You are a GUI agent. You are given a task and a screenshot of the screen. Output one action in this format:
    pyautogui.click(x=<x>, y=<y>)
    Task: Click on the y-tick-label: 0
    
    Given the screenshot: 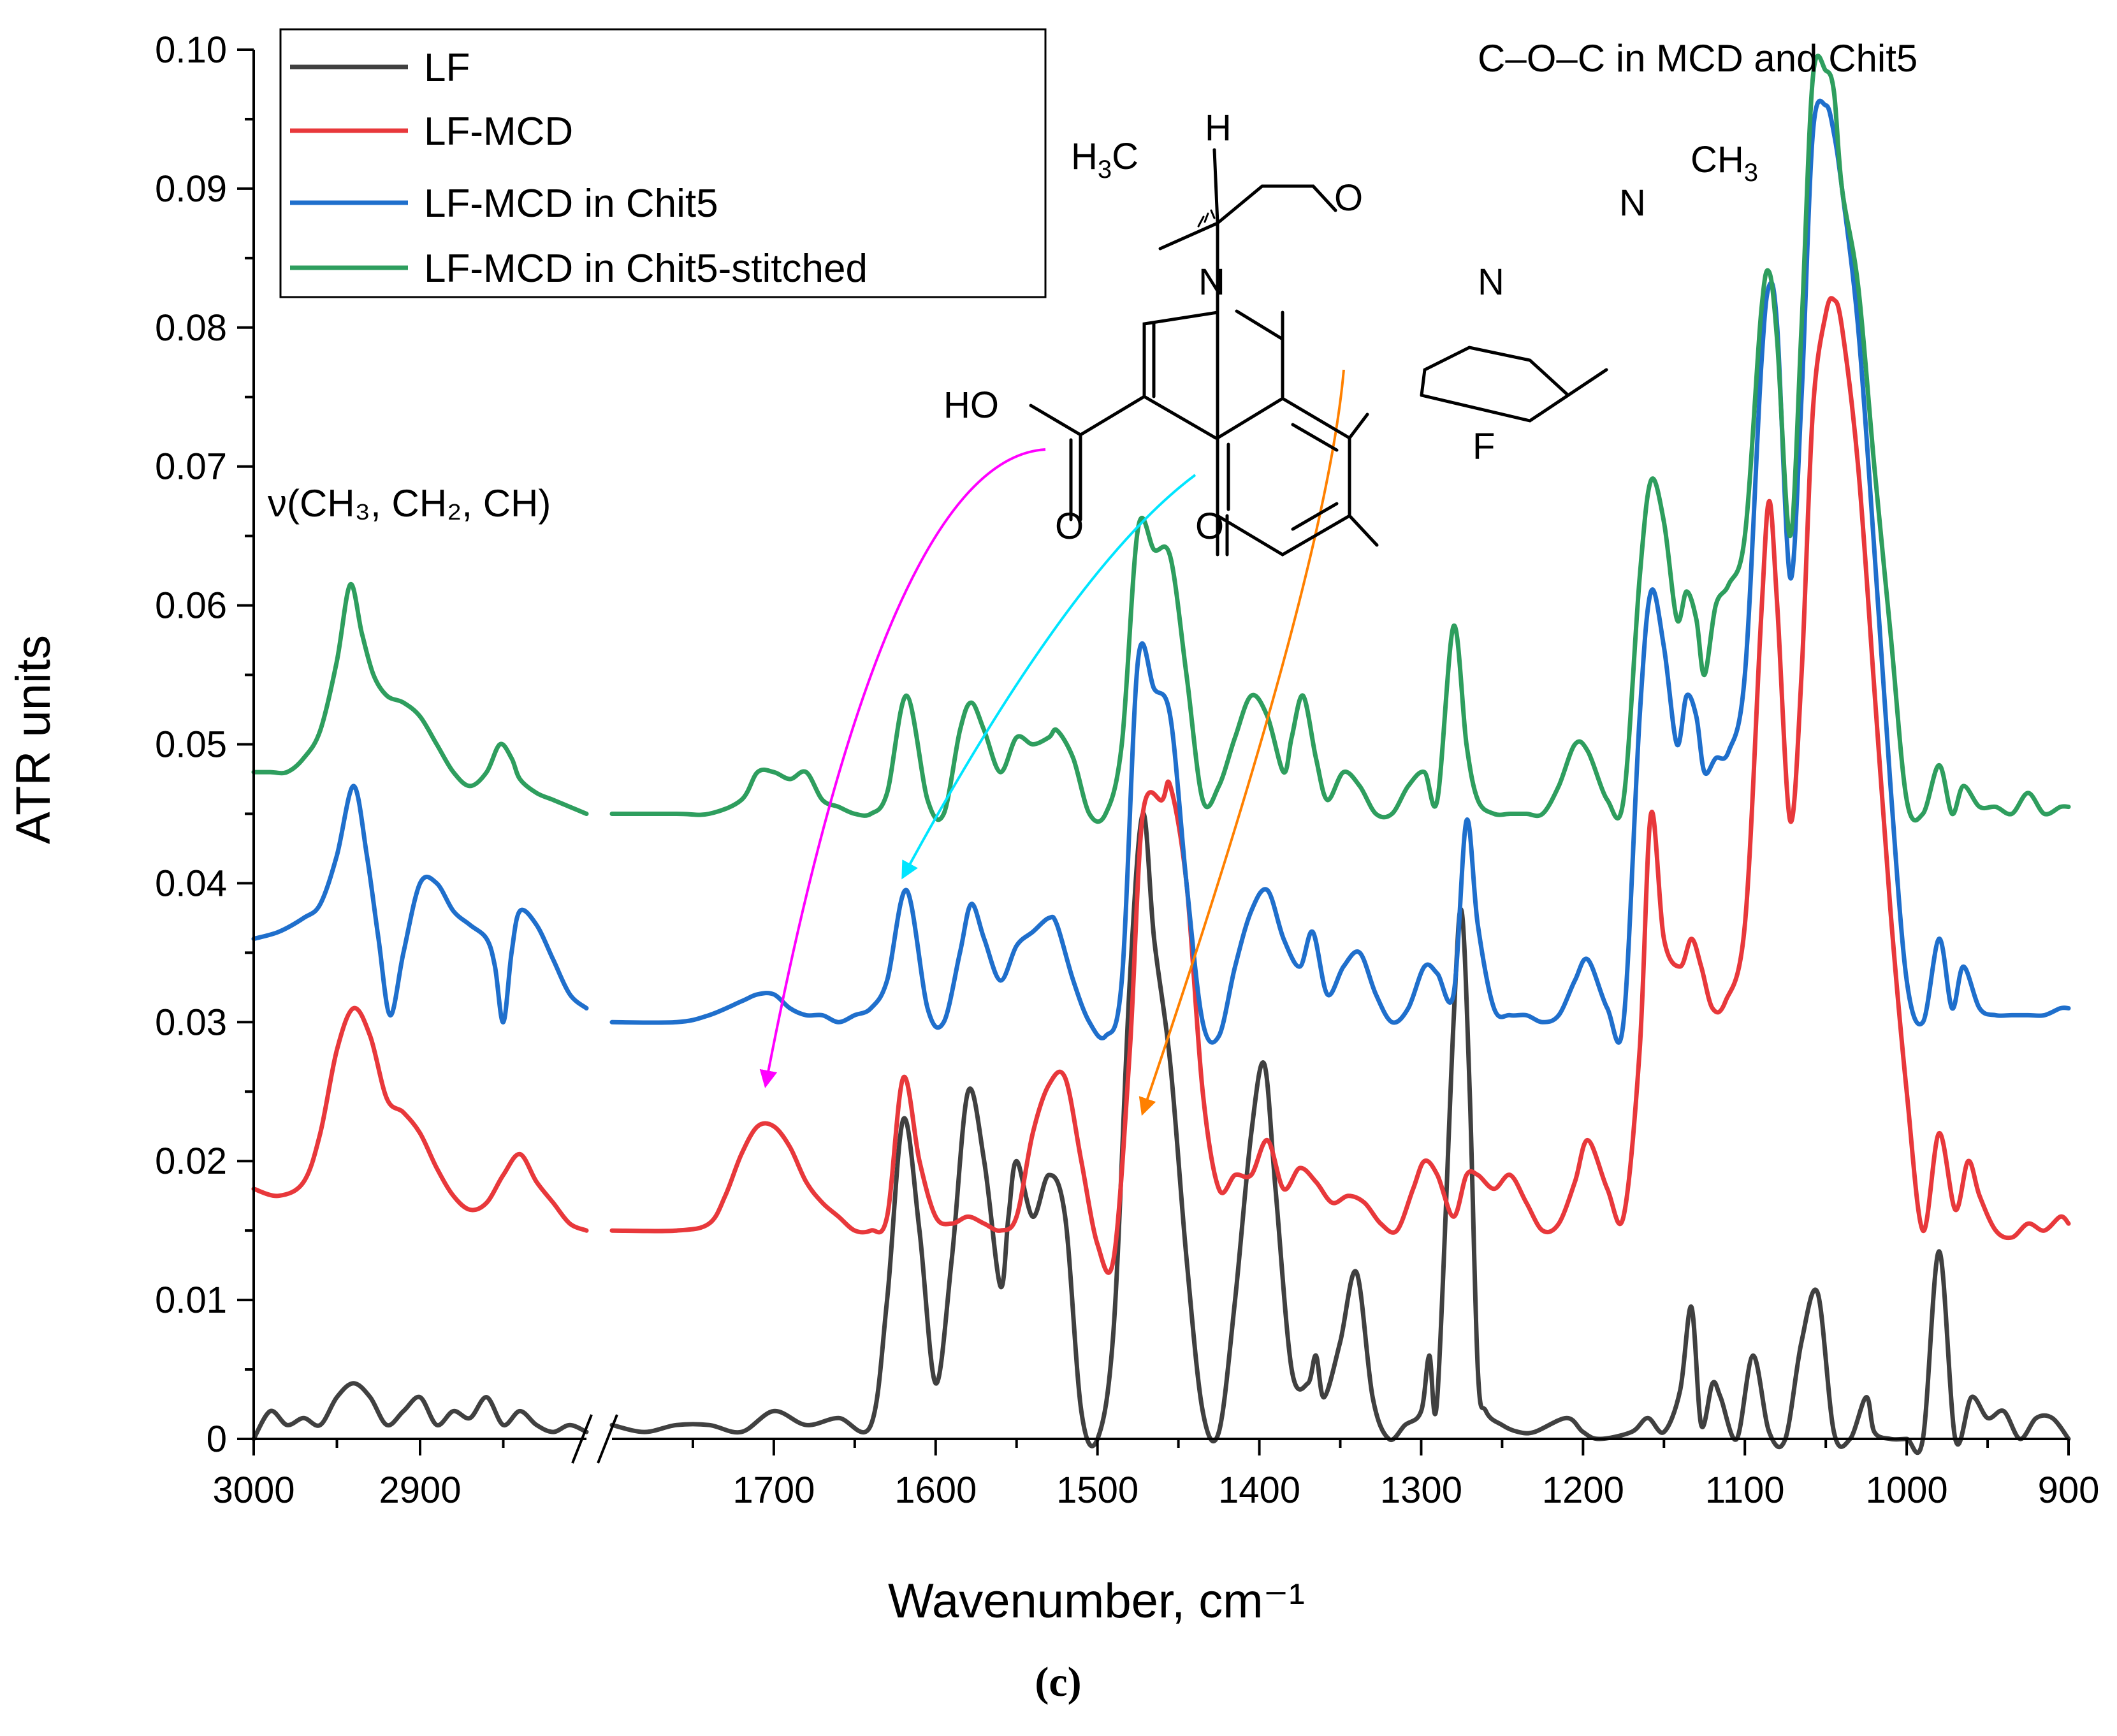 What is the action you would take?
    pyautogui.click(x=217, y=1439)
    